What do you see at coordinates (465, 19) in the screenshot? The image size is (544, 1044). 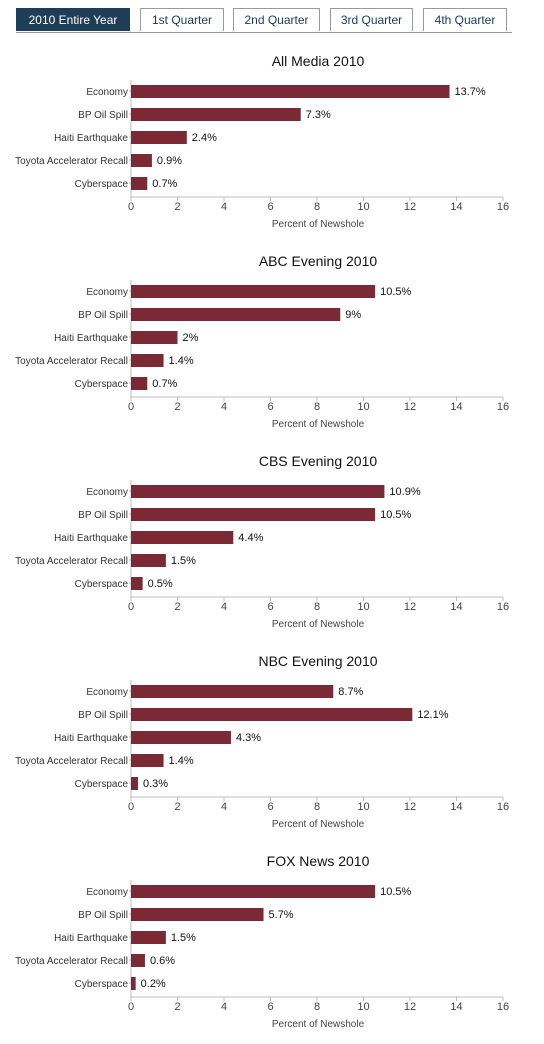 I see `tab-4th-quarter: 4th Quarter` at bounding box center [465, 19].